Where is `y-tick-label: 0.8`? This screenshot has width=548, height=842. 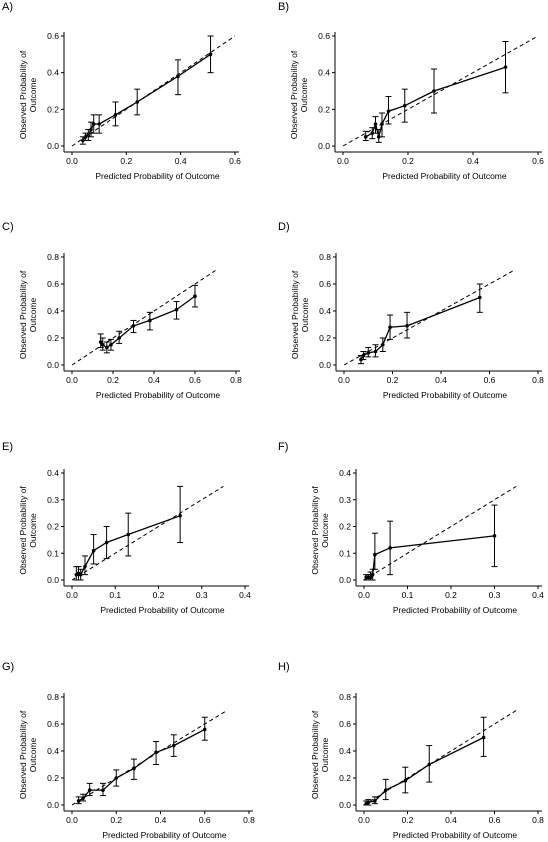
y-tick-label: 0.8 is located at coordinates (53, 257).